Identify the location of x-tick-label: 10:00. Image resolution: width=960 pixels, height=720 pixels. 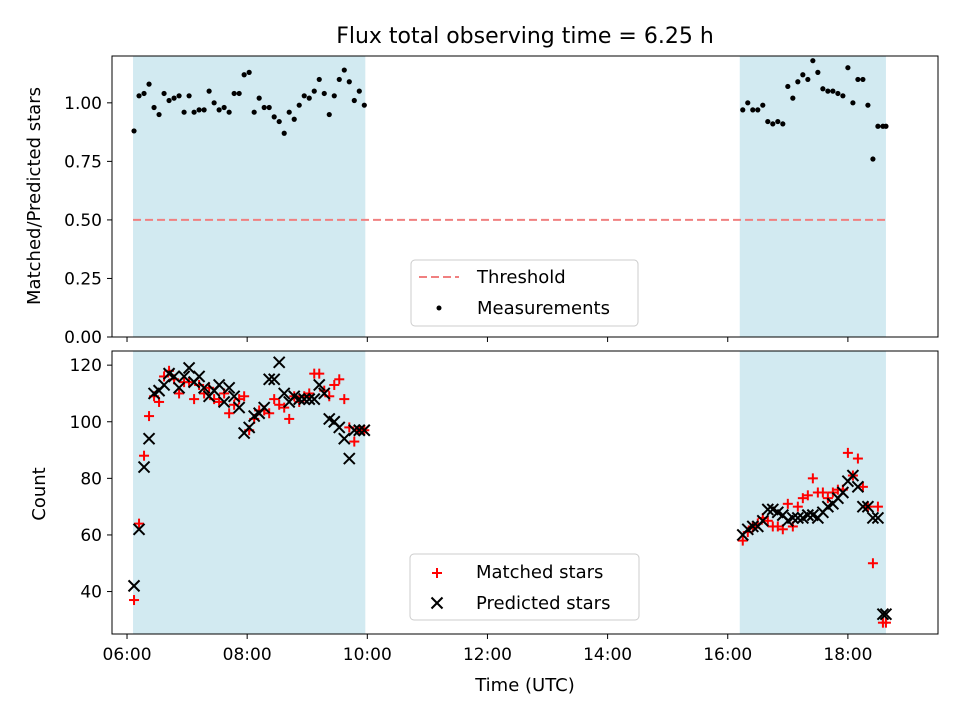
(367, 655).